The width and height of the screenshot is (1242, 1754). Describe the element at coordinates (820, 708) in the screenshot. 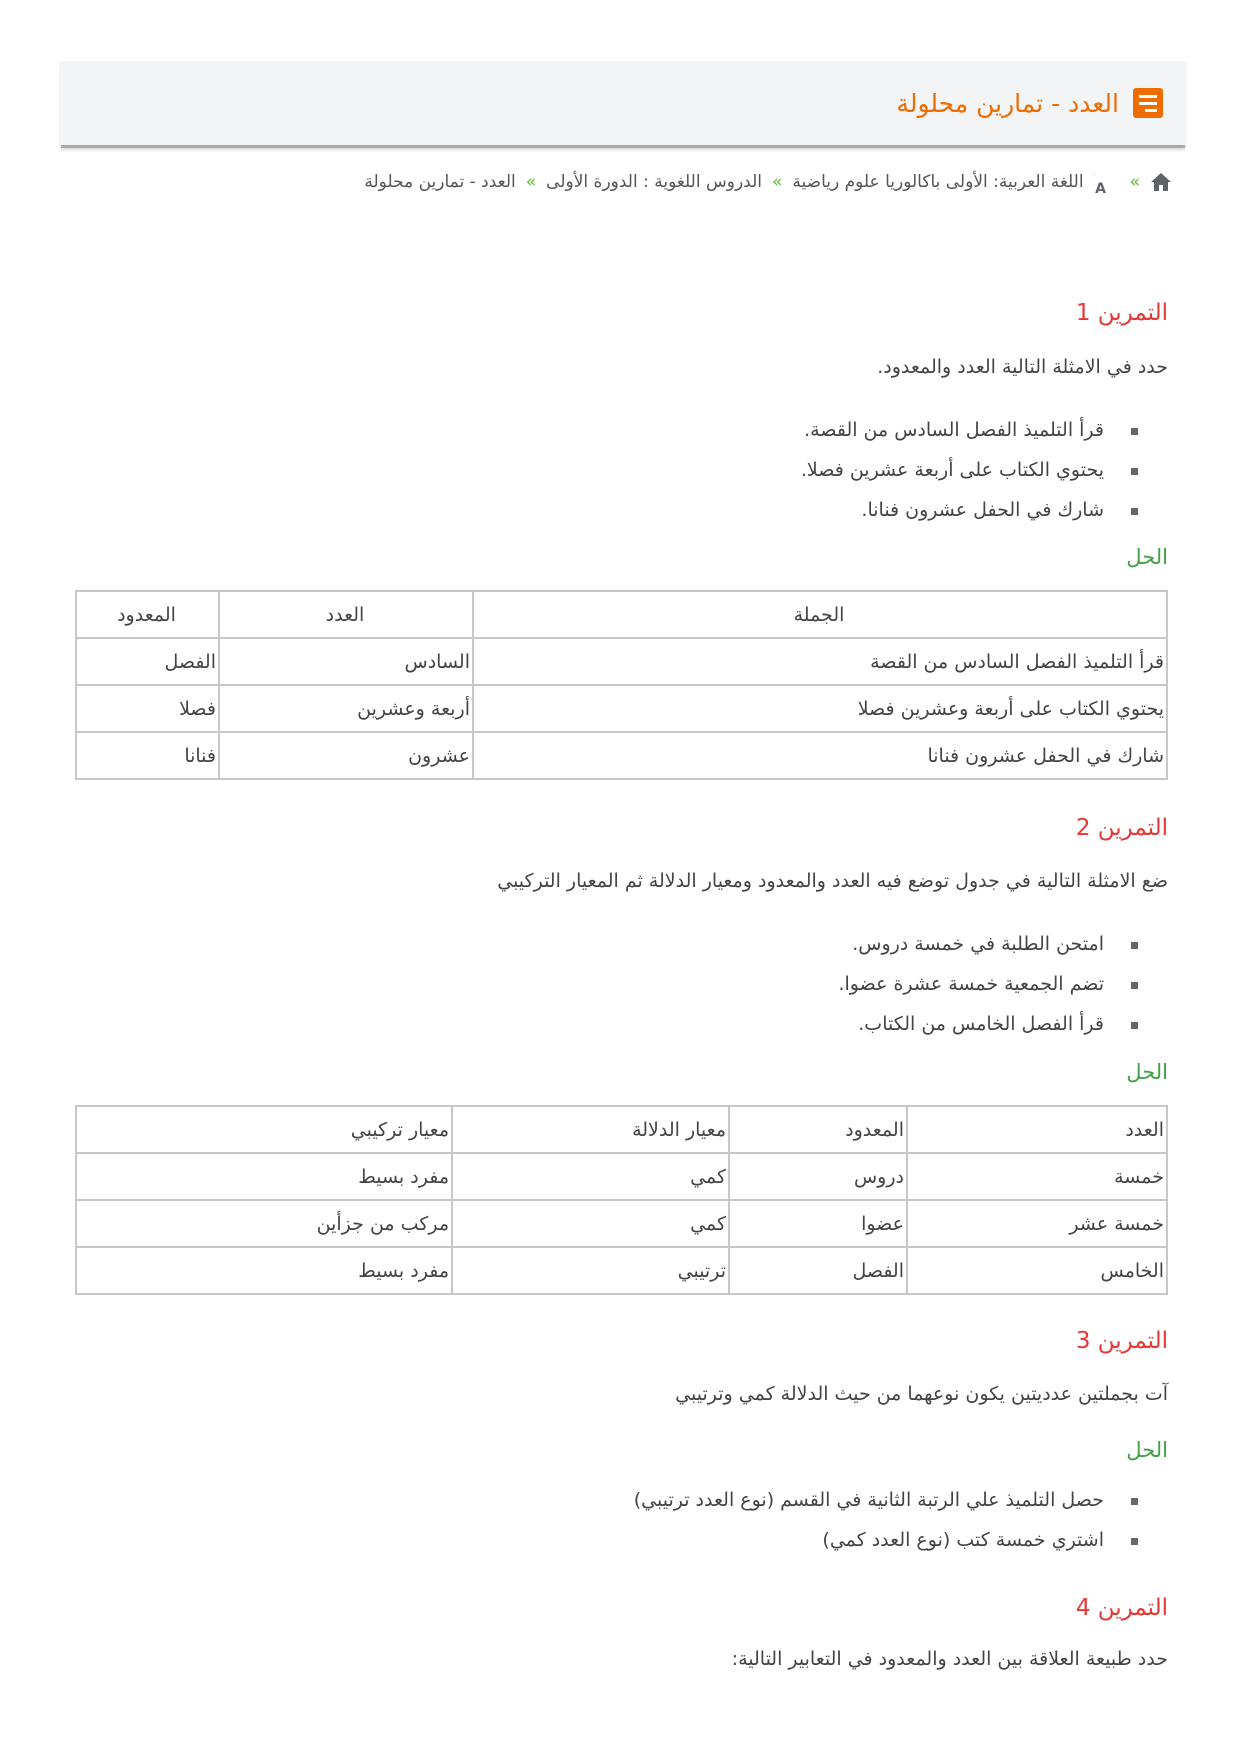

I see `table-cell: يحتوي الكتاب على أربعة وعشرين فصلا` at that location.